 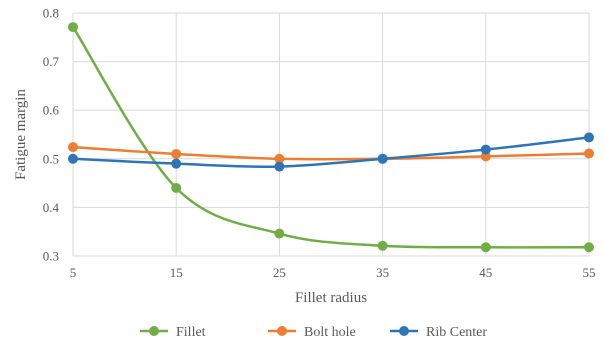 I want to click on y-tick-label: 0.3, so click(x=51, y=256).